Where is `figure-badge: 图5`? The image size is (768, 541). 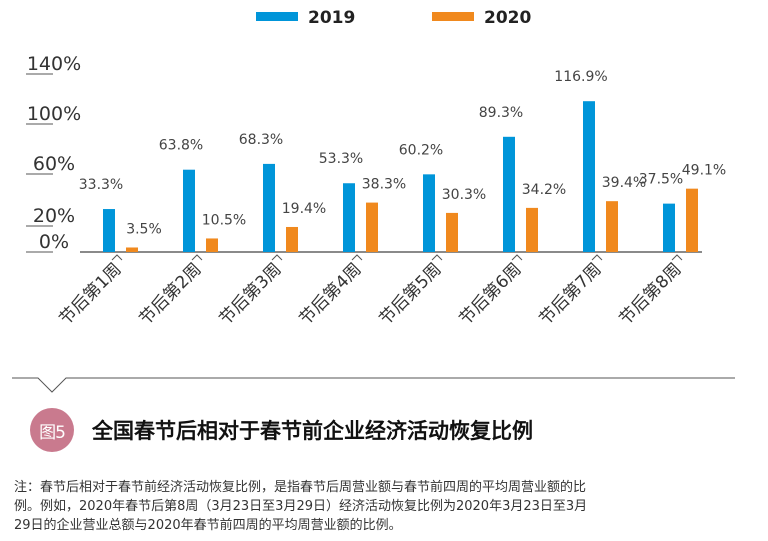 figure-badge: 图5 is located at coordinates (52, 430).